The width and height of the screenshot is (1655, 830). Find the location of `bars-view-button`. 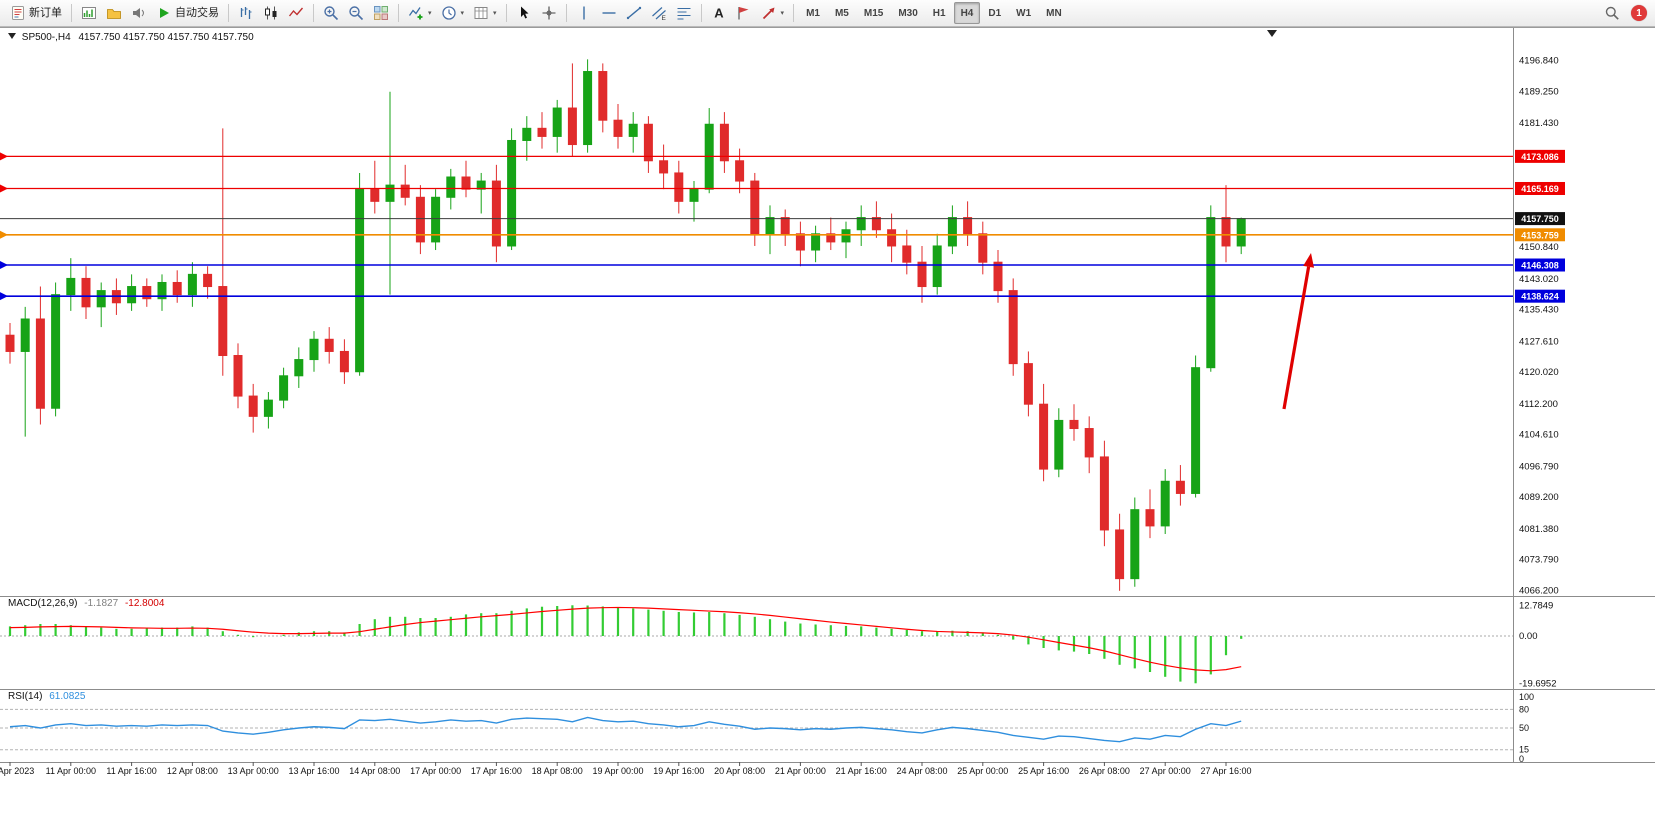

bars-view-button is located at coordinates (246, 13).